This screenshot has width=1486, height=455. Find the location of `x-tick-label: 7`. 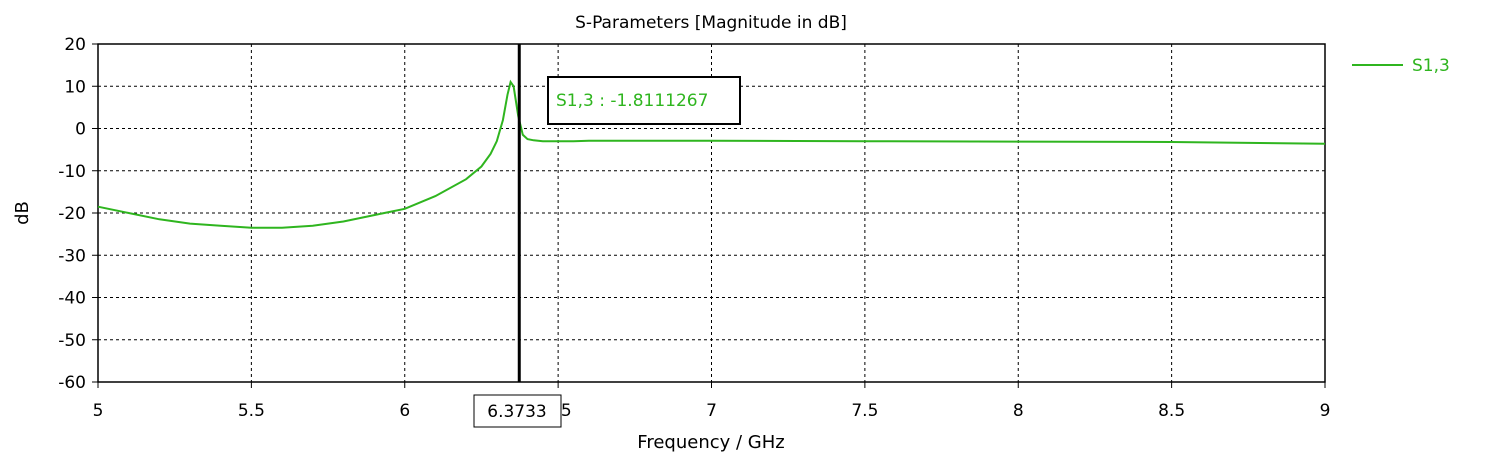

x-tick-label: 7 is located at coordinates (711, 411).